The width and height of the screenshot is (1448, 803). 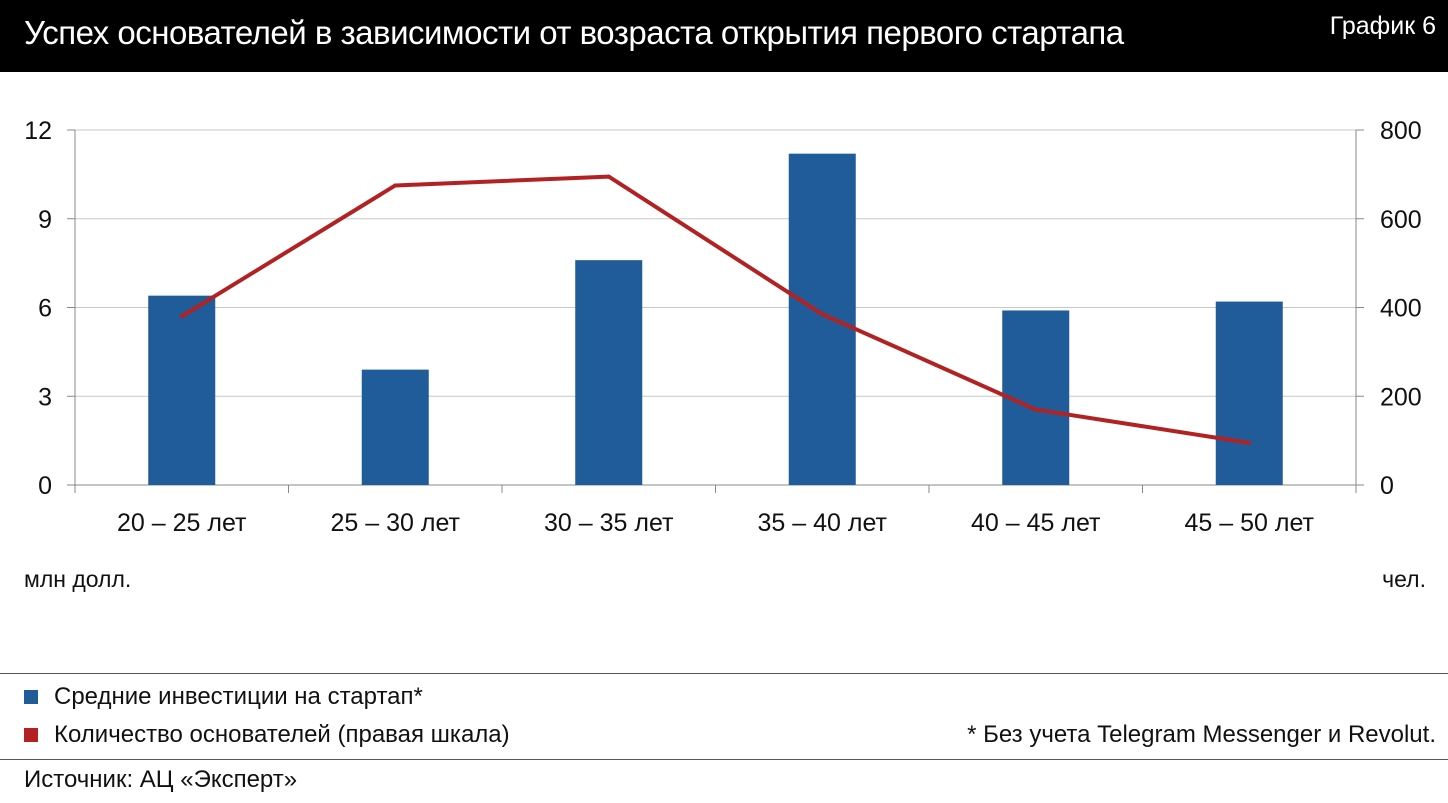 What do you see at coordinates (31, 697) in the screenshot?
I see `legend-bar-swatch` at bounding box center [31, 697].